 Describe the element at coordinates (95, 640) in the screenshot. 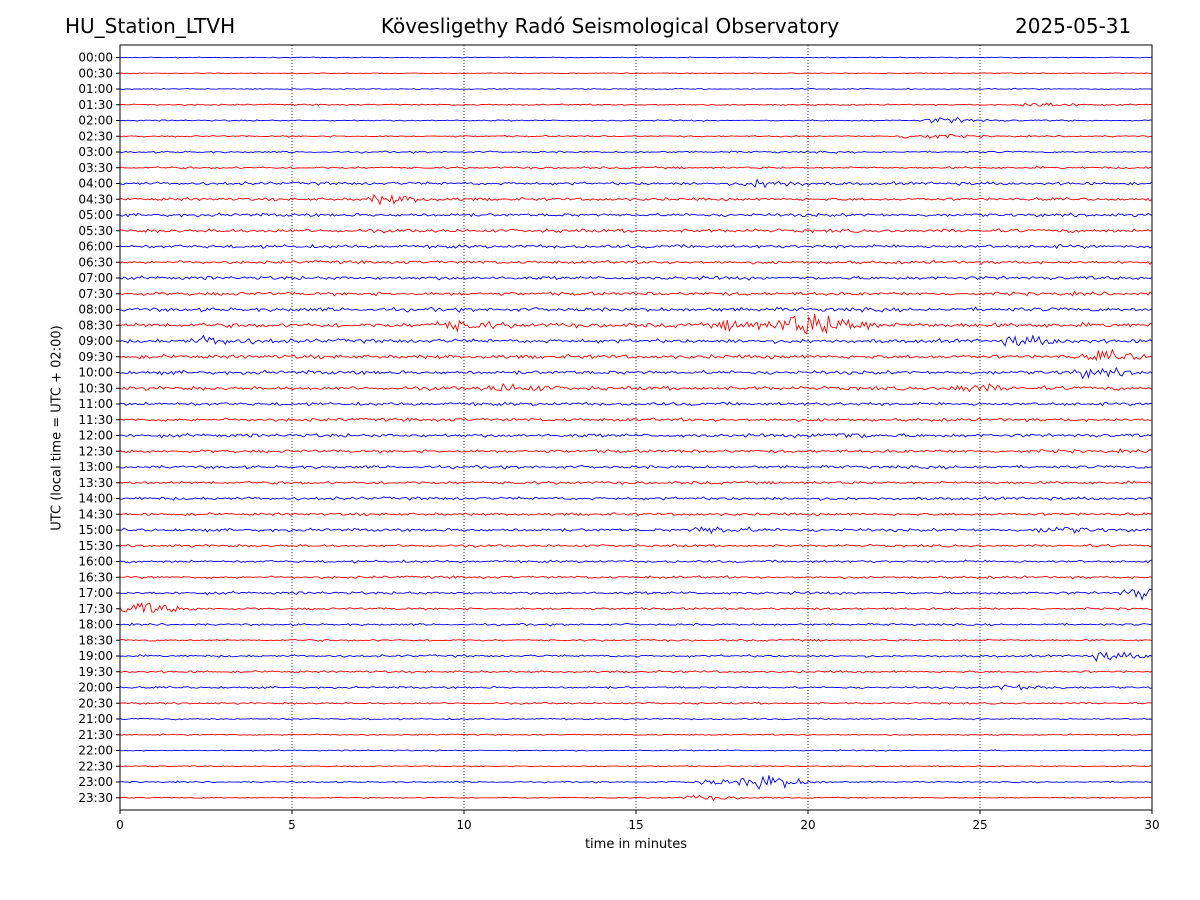

I see `y-tick-label: 18:30` at that location.